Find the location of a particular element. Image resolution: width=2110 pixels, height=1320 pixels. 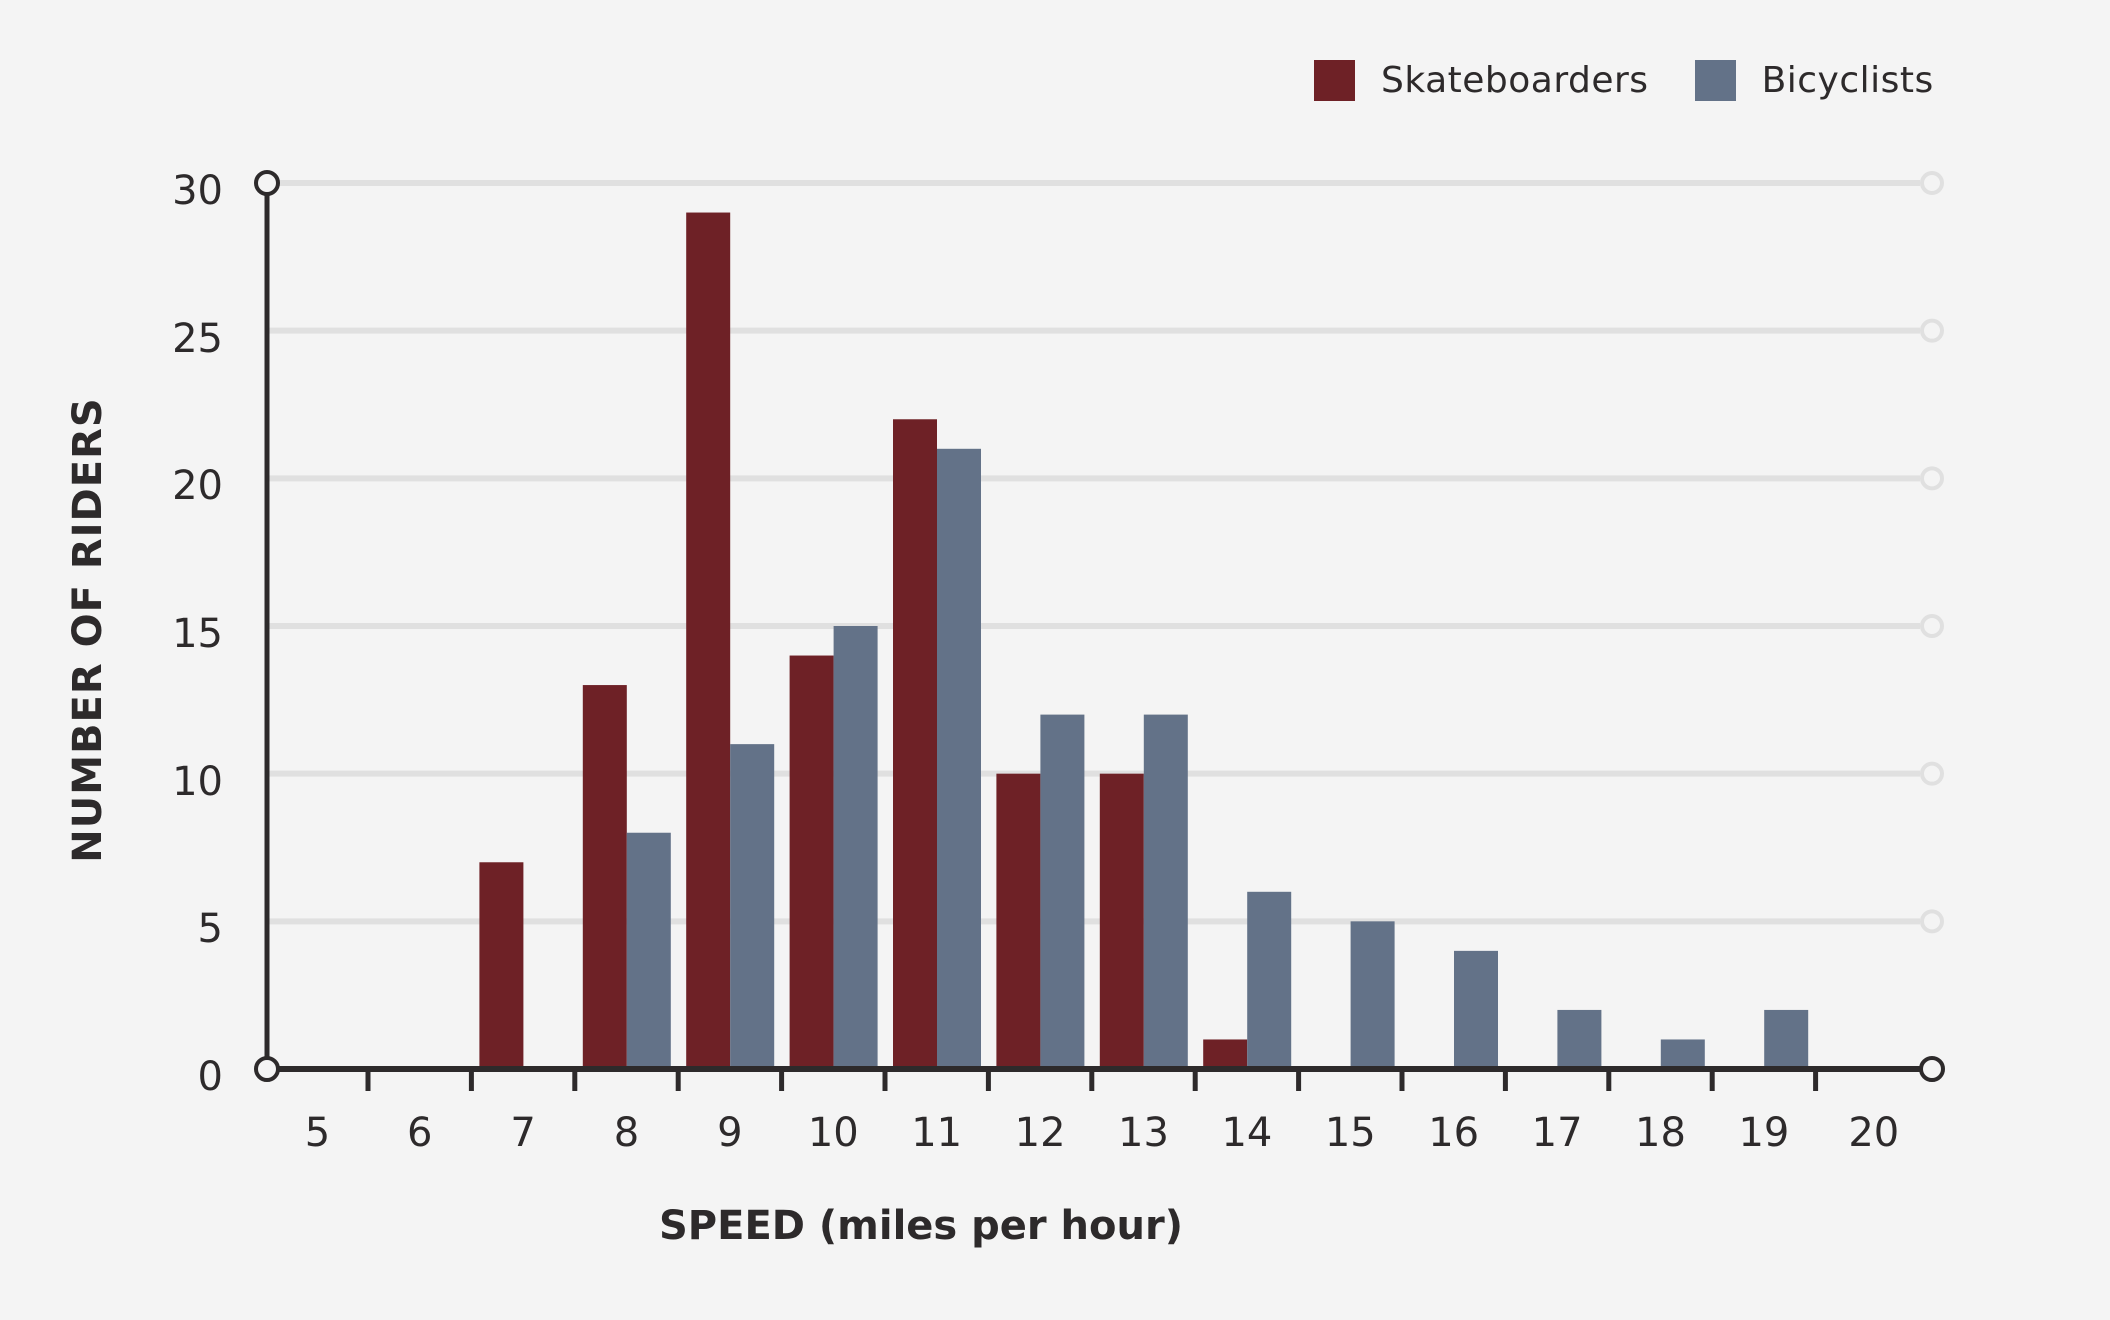

y-tick-label: 5 is located at coordinates (210, 929).